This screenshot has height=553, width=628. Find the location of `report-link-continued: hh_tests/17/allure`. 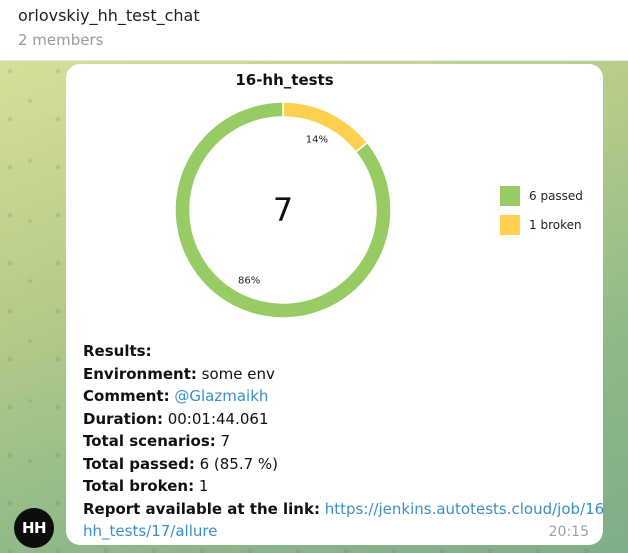

report-link-continued: hh_tests/17/allure is located at coordinates (150, 531).